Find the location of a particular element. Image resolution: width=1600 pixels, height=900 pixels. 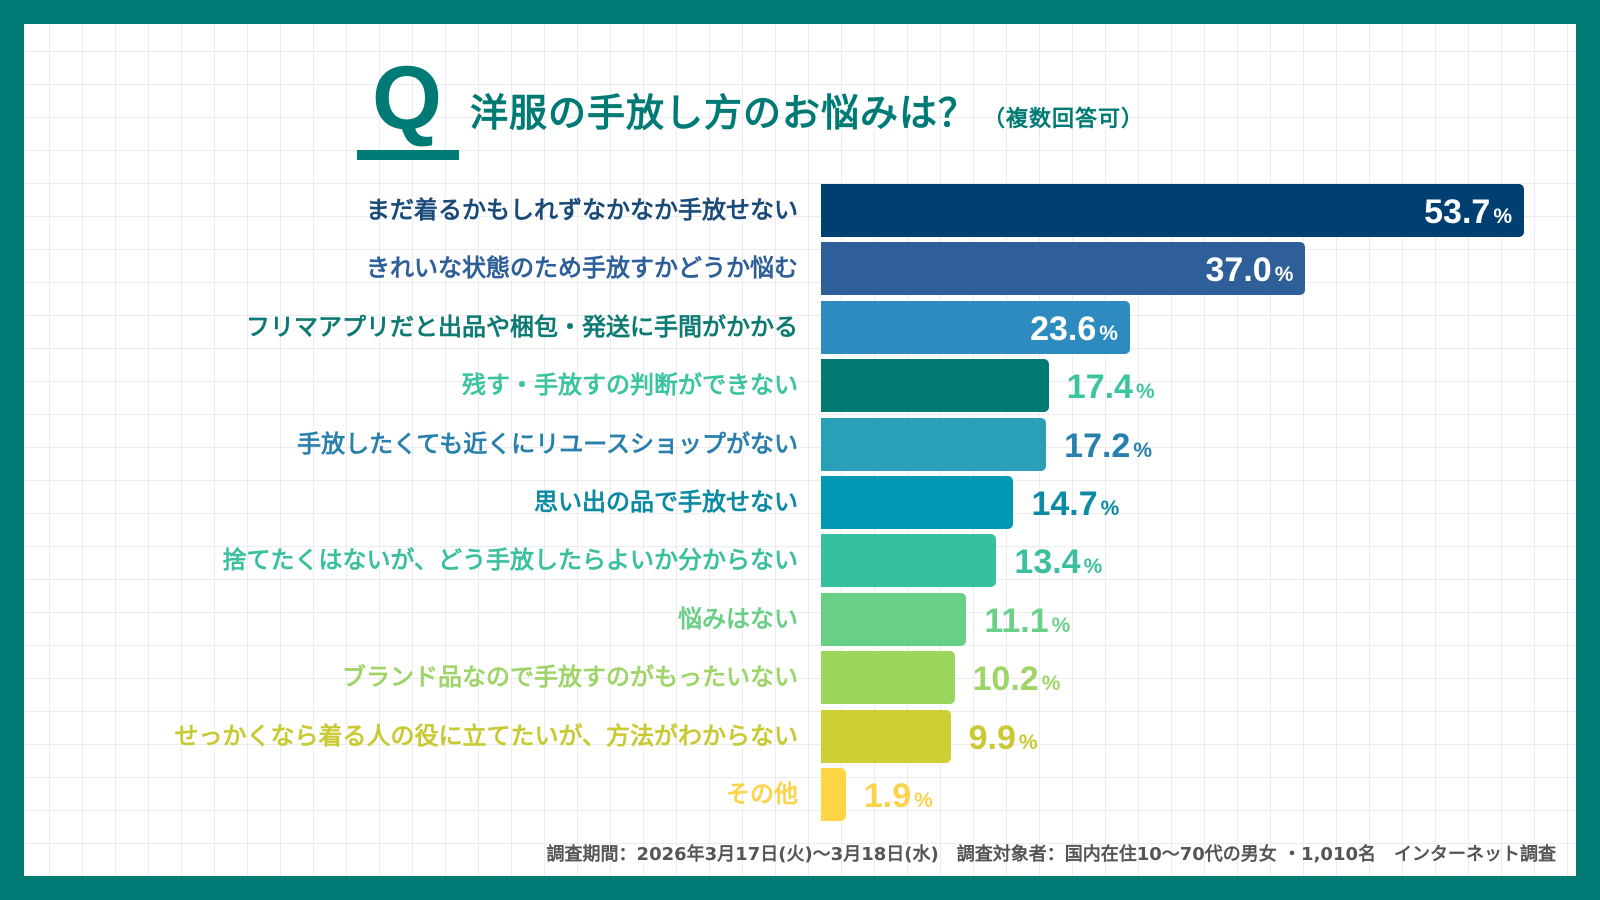

value-label: 37.0% is located at coordinates (1250, 272).